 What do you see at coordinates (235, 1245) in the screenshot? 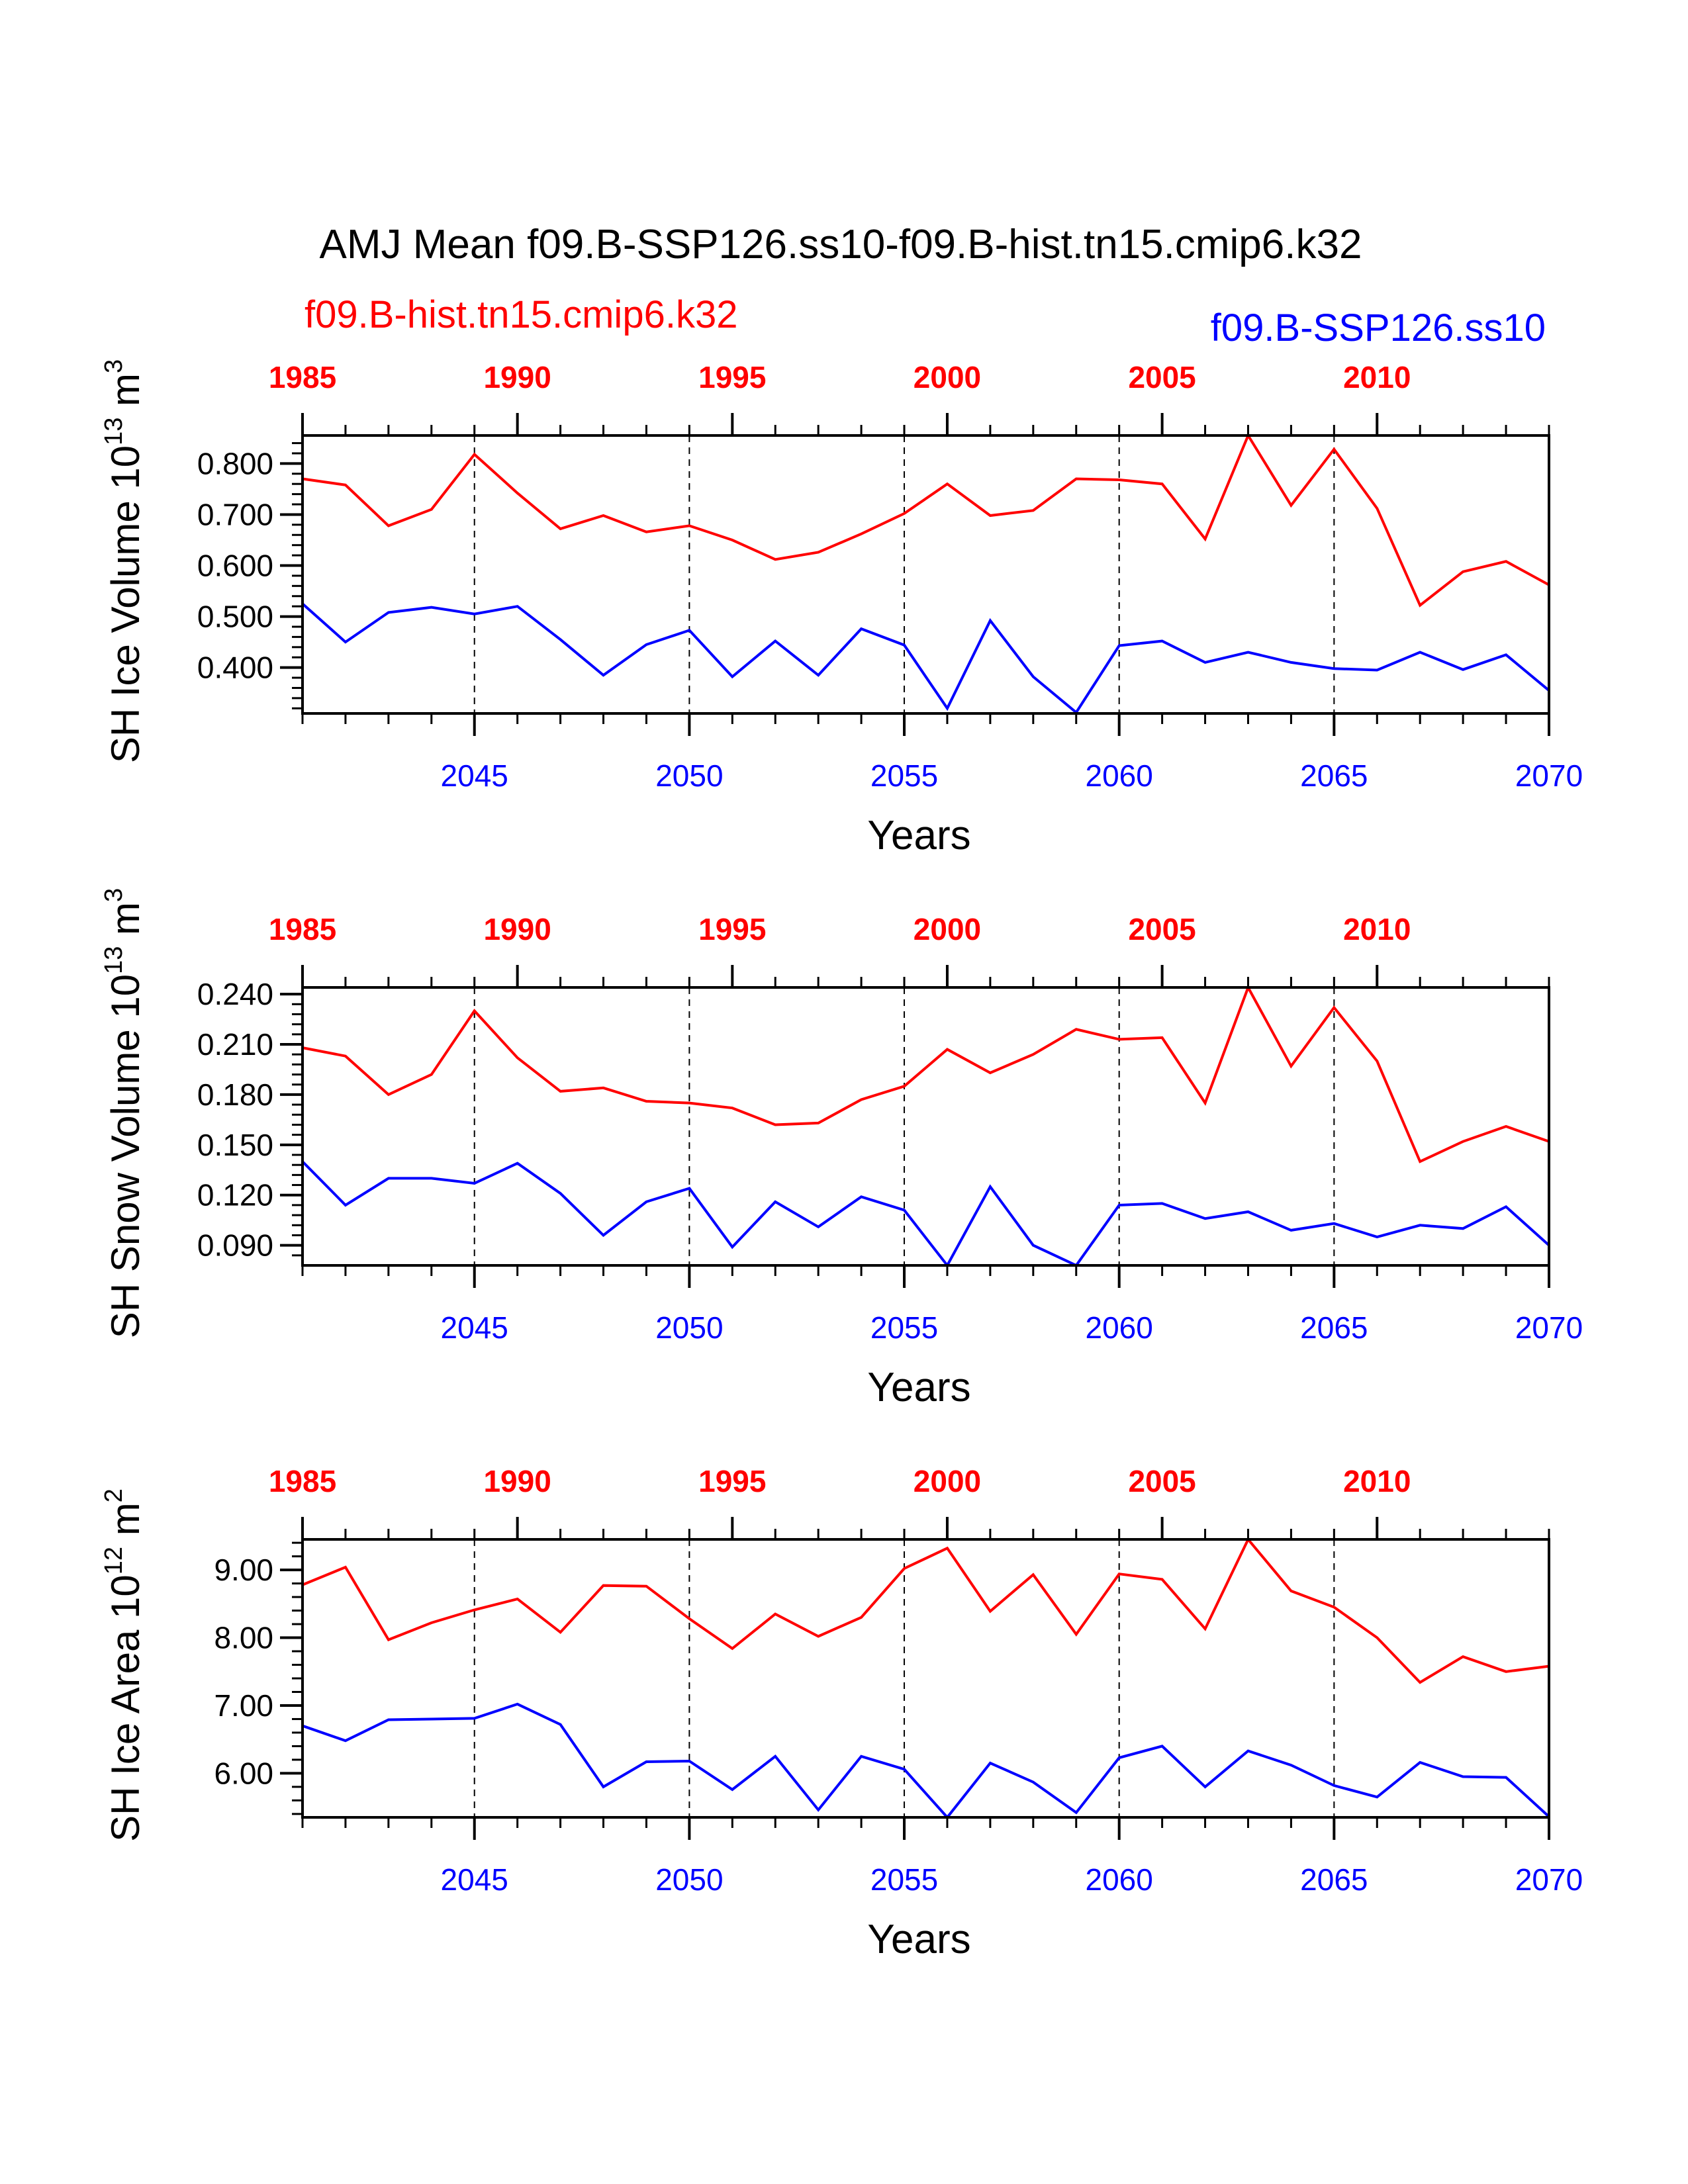
I see `tick-label-y-0: 0.090` at bounding box center [235, 1245].